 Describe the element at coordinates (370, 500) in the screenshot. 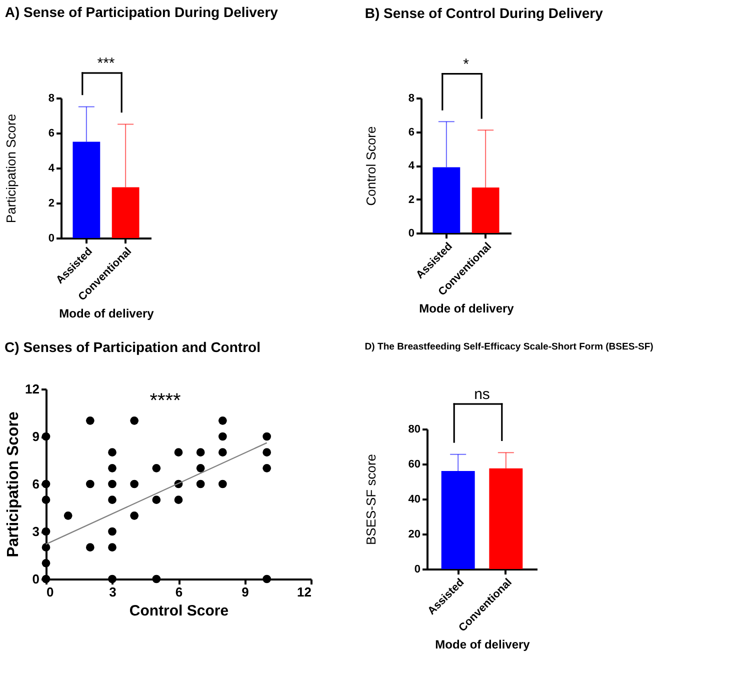

I see `y-axis-title: BSES-SF score` at that location.